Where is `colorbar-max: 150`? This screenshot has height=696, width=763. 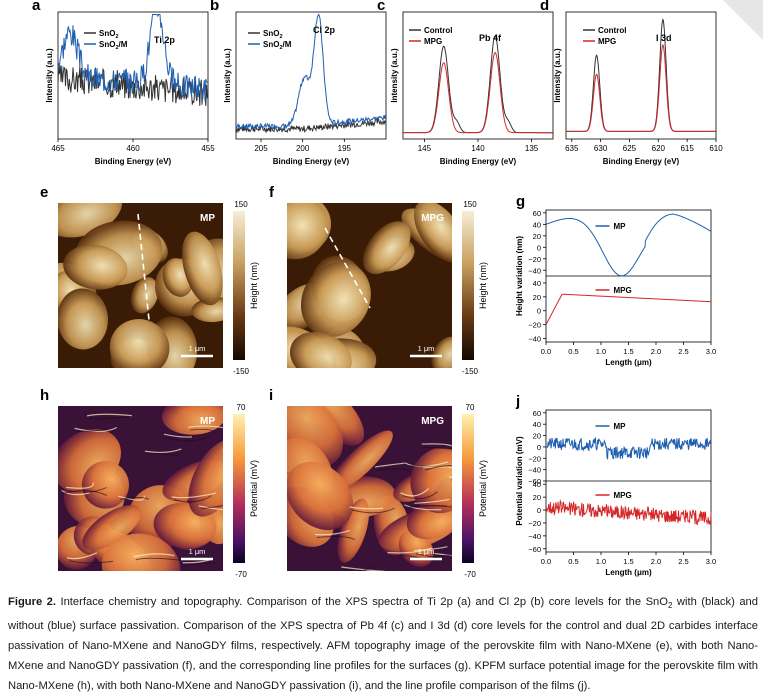
colorbar-max: 150 is located at coordinates (241, 204).